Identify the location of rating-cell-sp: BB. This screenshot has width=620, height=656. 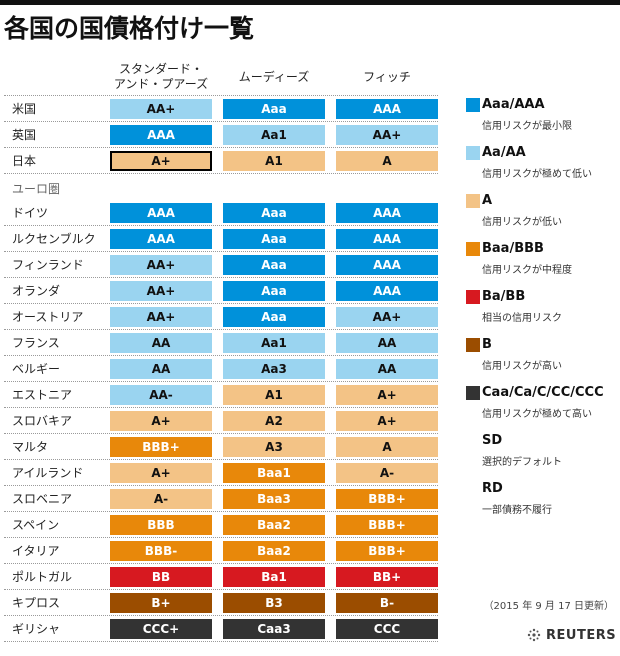
(161, 577).